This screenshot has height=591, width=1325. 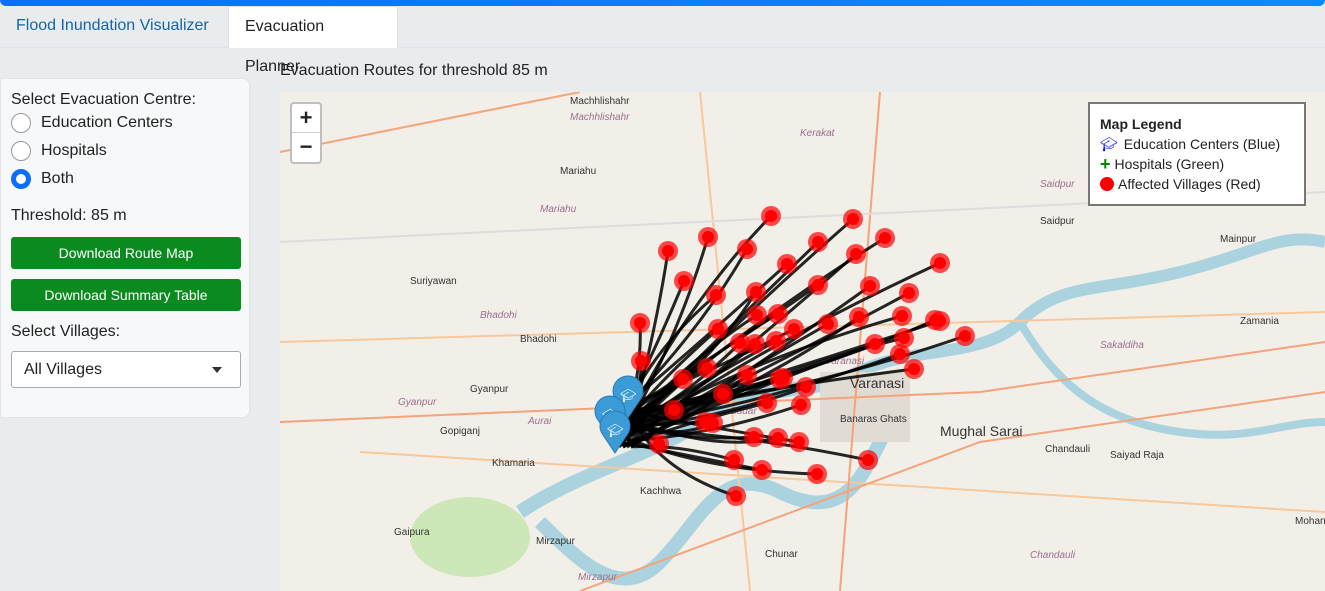 I want to click on villages-label: Select Villages:, so click(x=66, y=331).